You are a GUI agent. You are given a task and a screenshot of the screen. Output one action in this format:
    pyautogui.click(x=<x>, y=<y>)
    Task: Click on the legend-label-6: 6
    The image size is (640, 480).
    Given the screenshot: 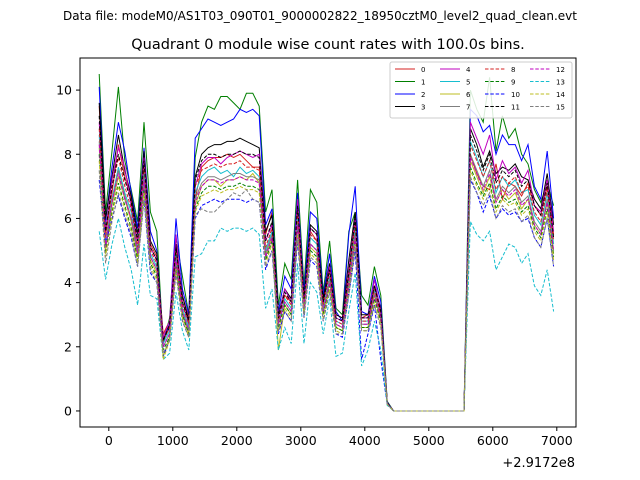 What is the action you would take?
    pyautogui.click(x=468, y=95)
    